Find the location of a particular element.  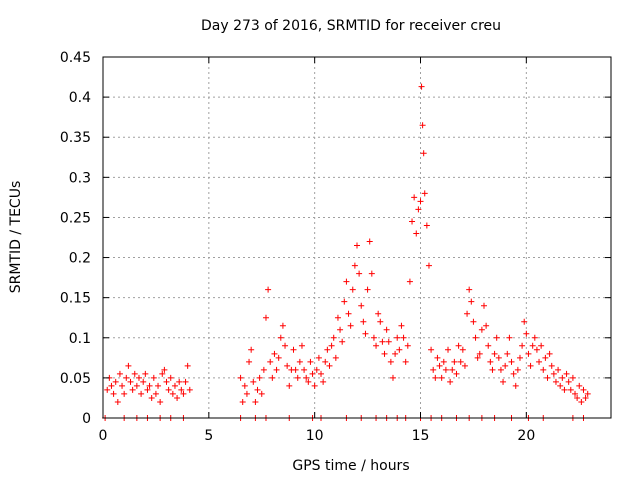

y-tick-label: 0.2 is located at coordinates (80, 259).